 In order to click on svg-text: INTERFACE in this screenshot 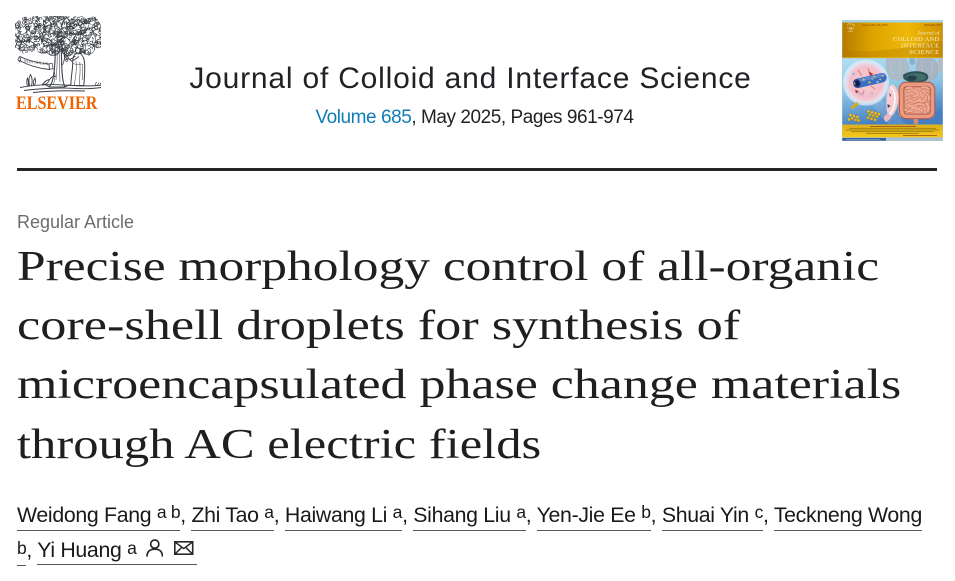, I will do `click(920, 46)`.